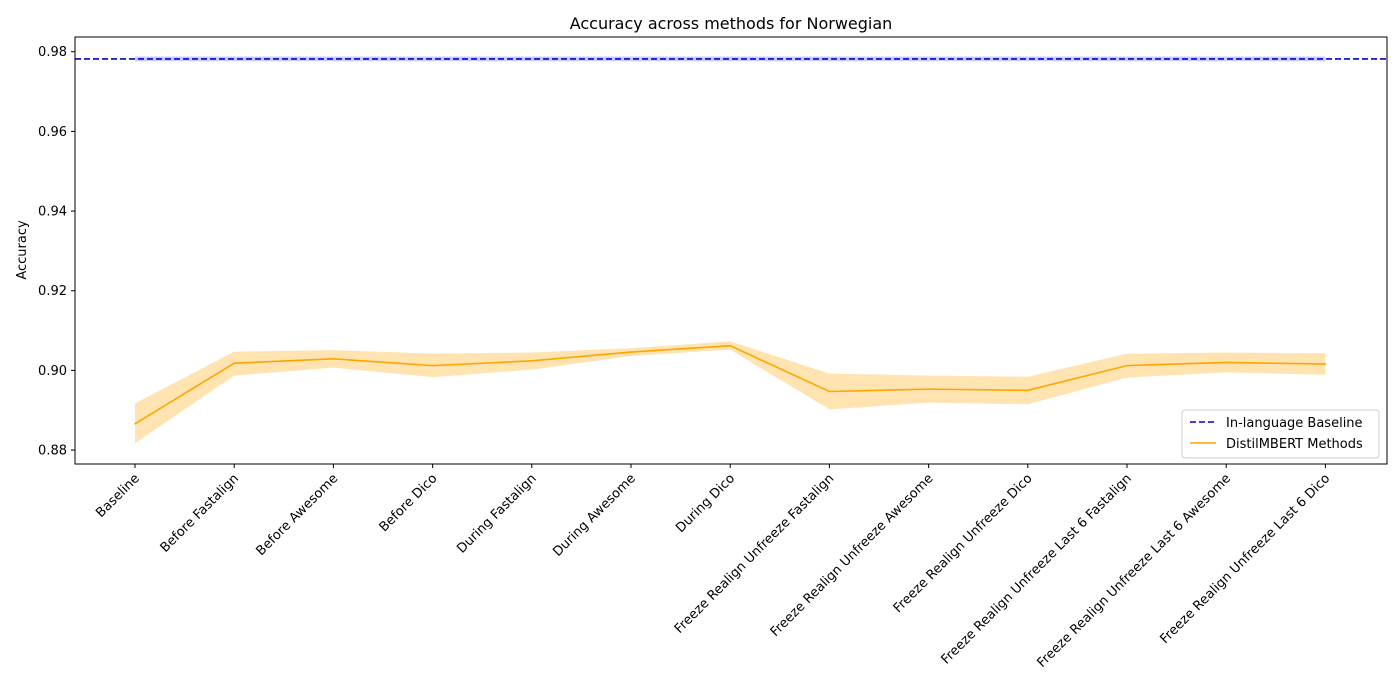 The width and height of the screenshot is (1400, 700). I want to click on x-tick-label: During Awesome, so click(594, 515).